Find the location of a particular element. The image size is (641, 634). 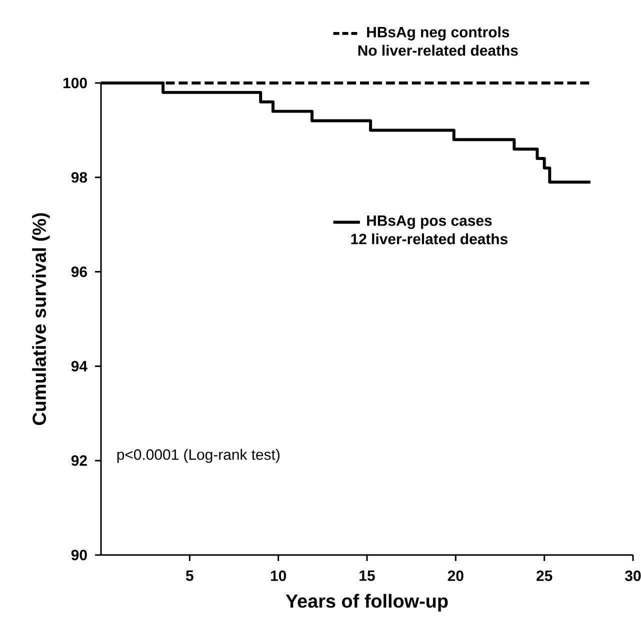

legend-label: HBsAg pos cases is located at coordinates (429, 222).